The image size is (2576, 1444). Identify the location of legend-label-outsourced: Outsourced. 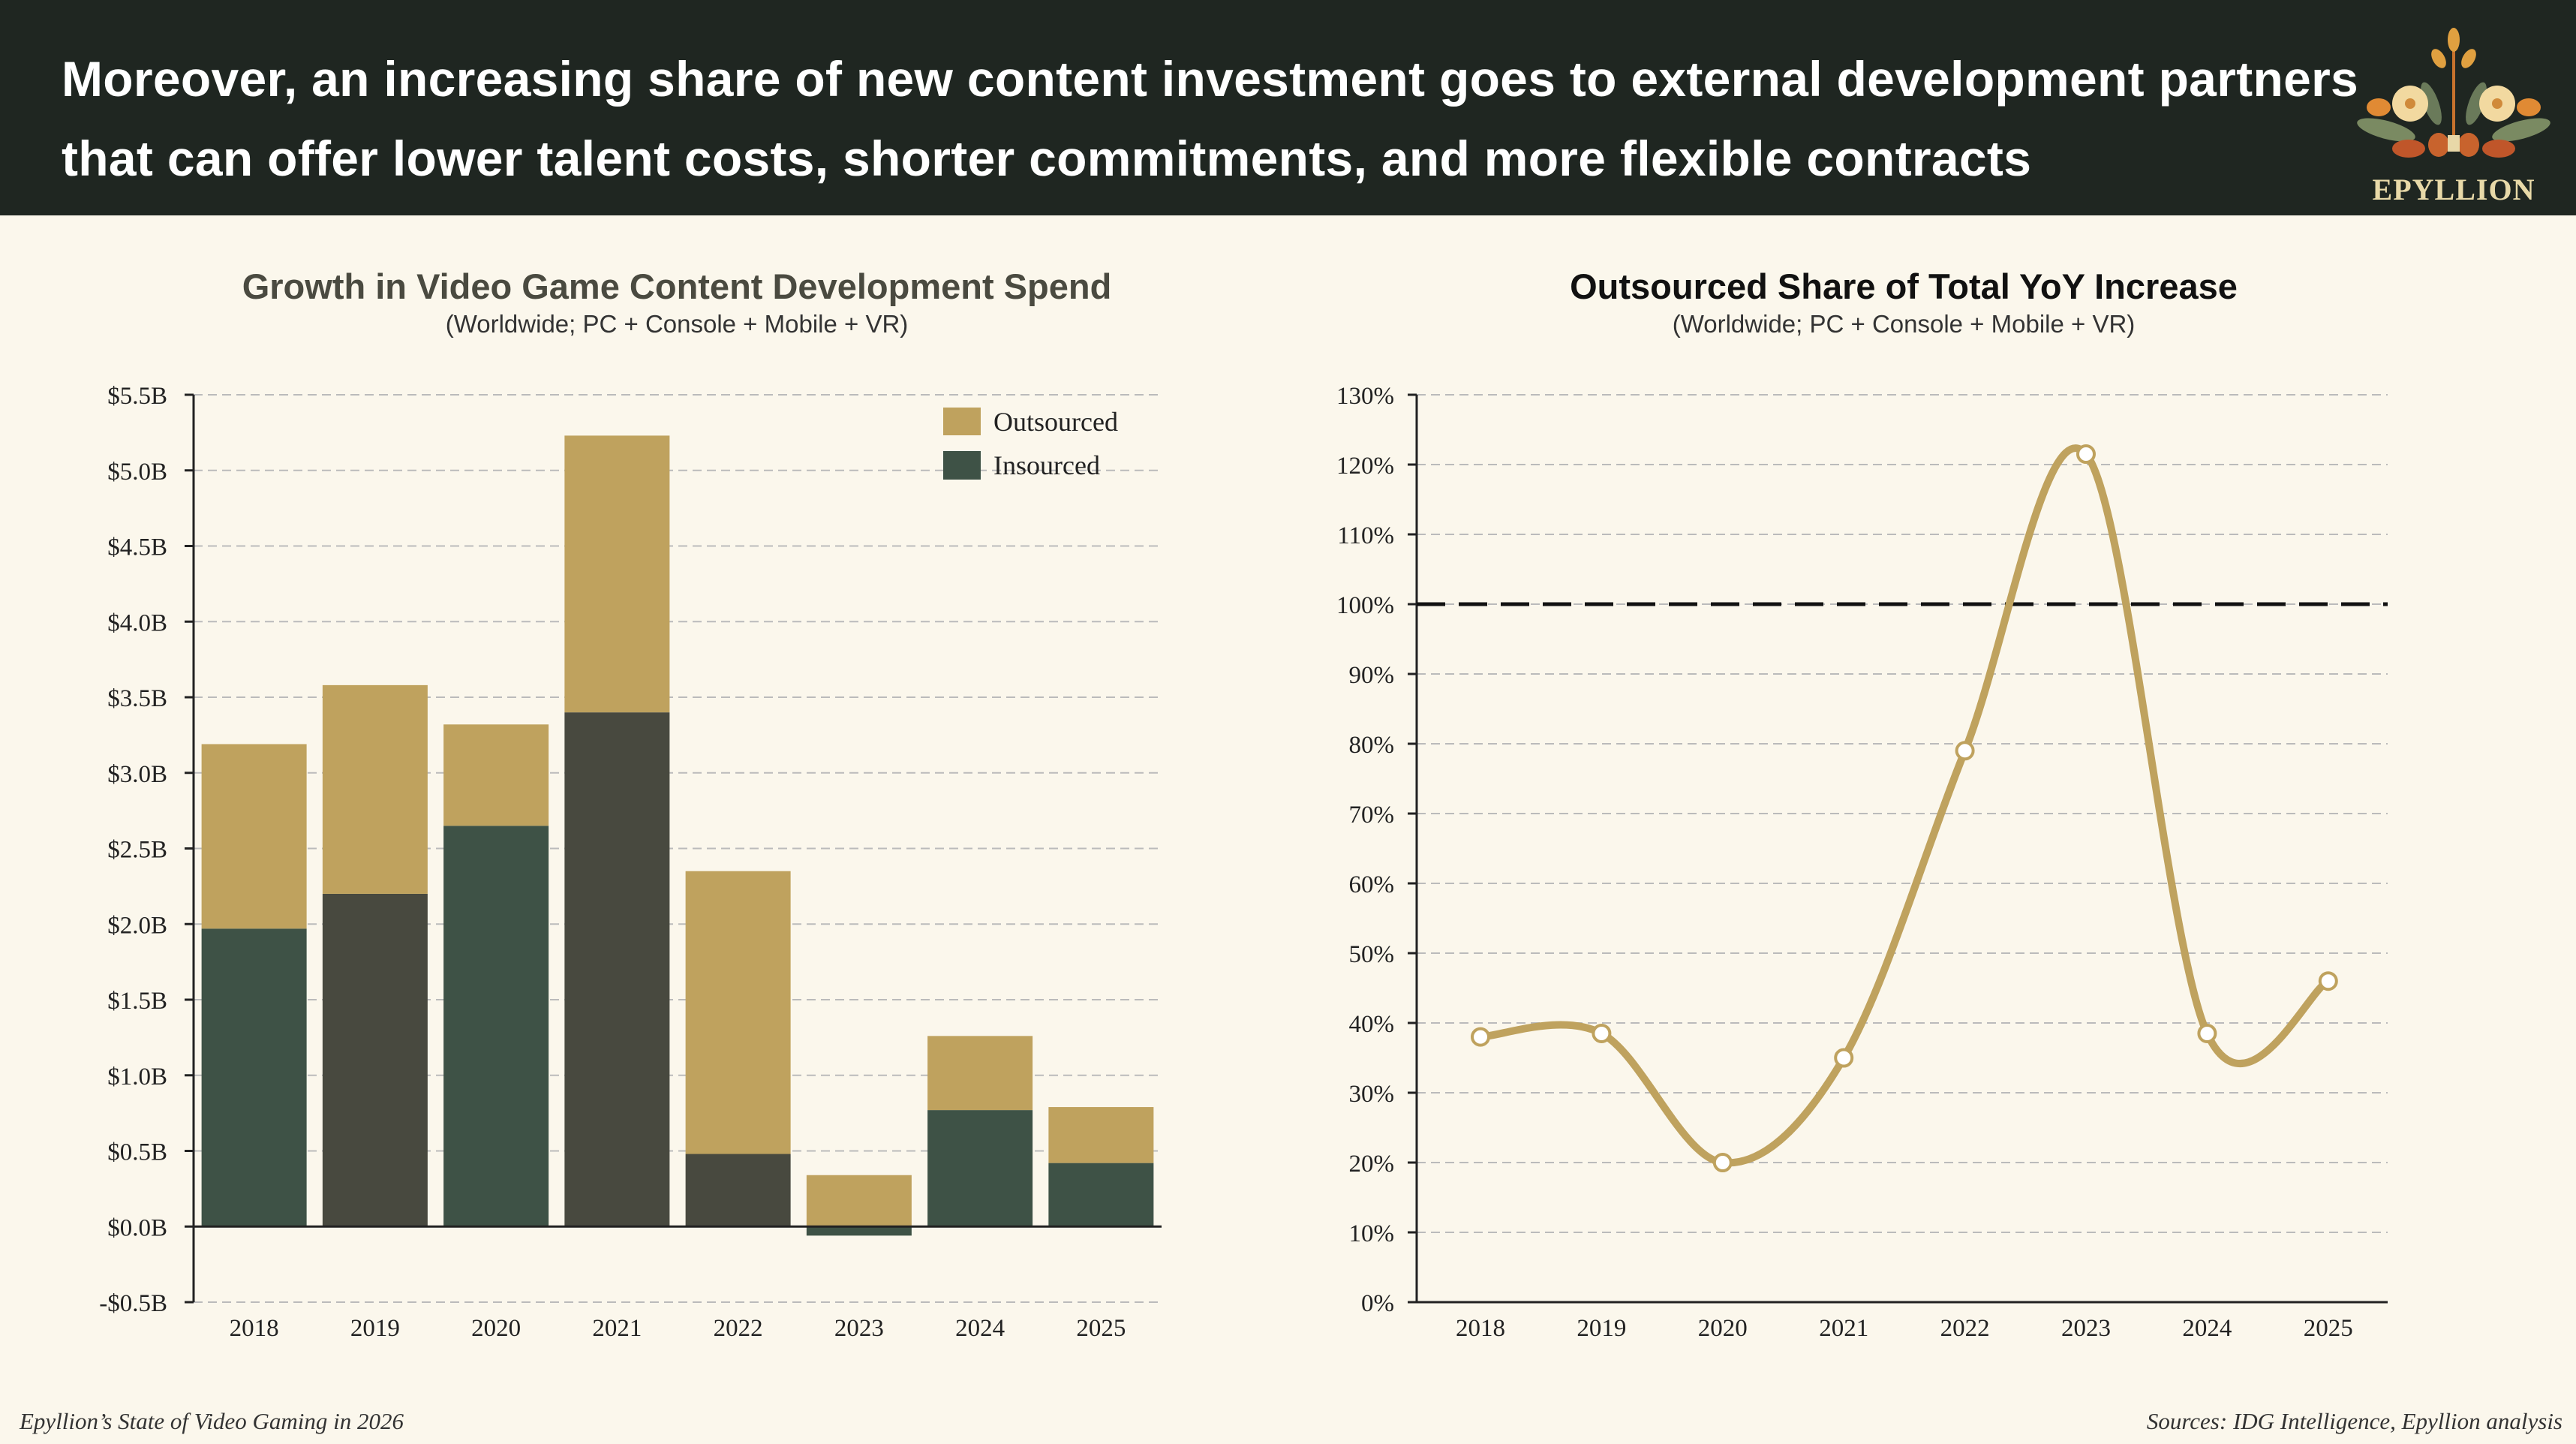
(1055, 422).